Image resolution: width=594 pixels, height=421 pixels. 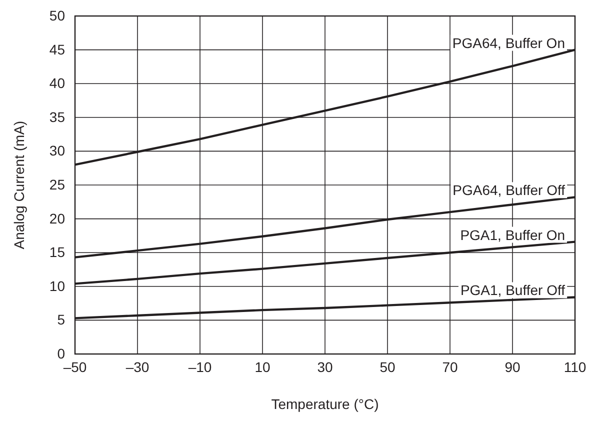 What do you see at coordinates (575, 366) in the screenshot?
I see `x-tick-label: 110` at bounding box center [575, 366].